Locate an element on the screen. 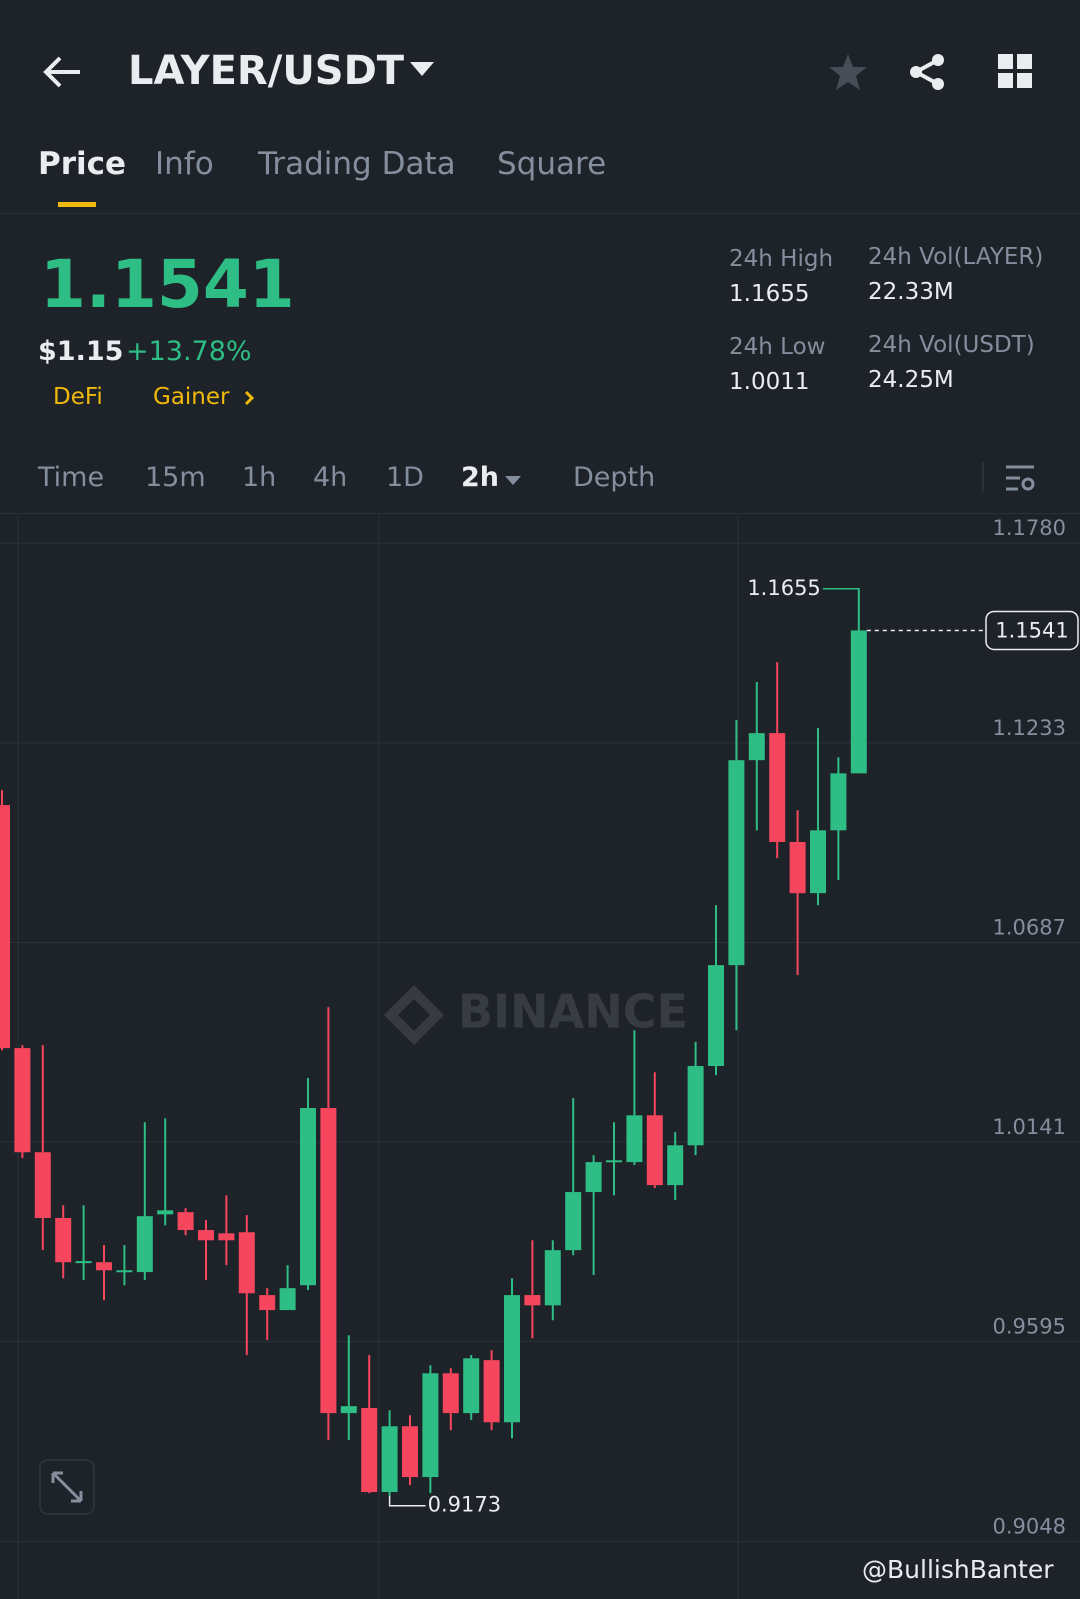 This screenshot has height=1599, width=1080. pair-title: LAYER/USDT is located at coordinates (266, 71).